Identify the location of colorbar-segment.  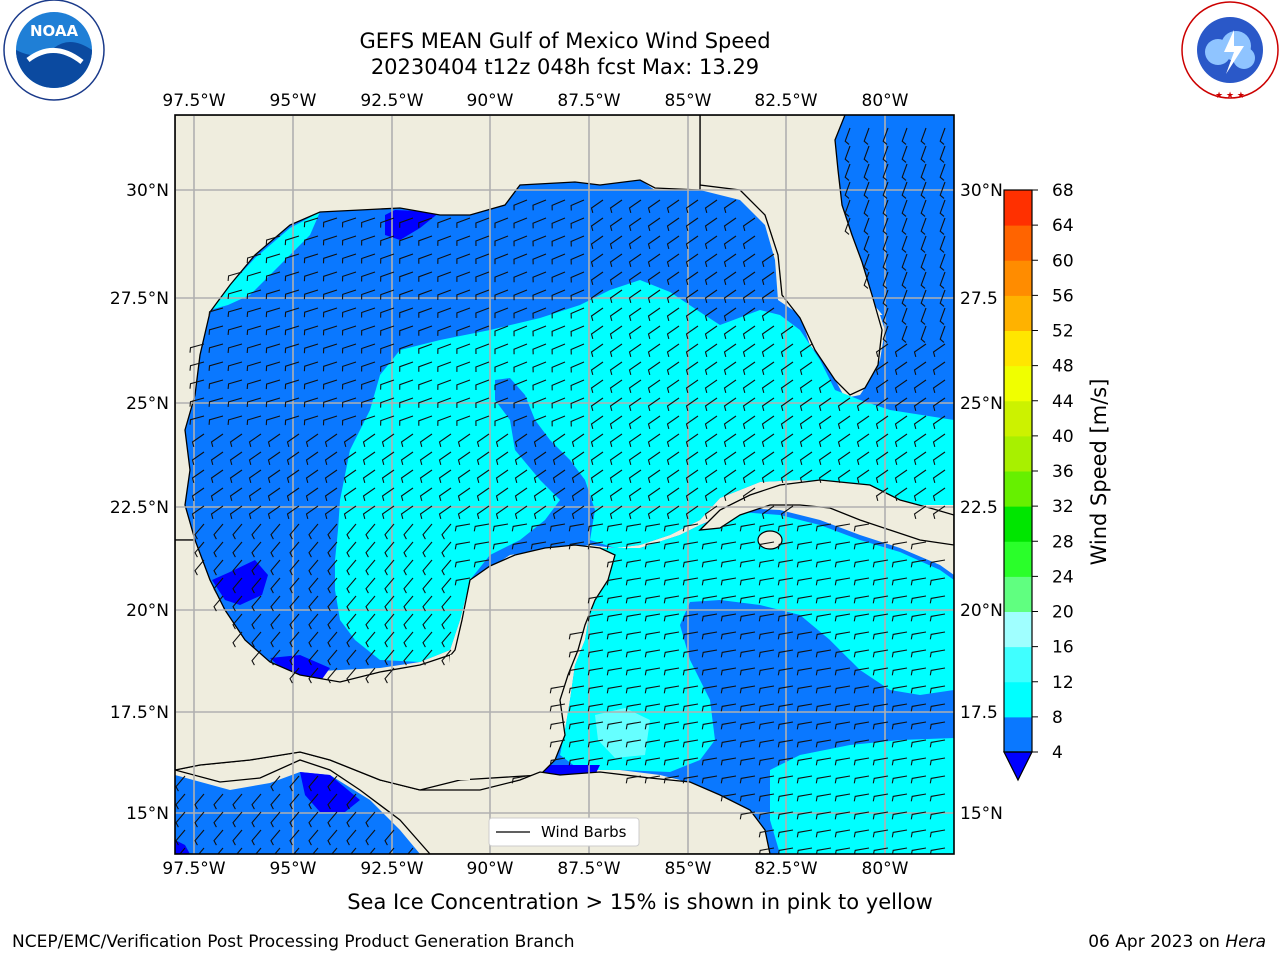
(1018, 453).